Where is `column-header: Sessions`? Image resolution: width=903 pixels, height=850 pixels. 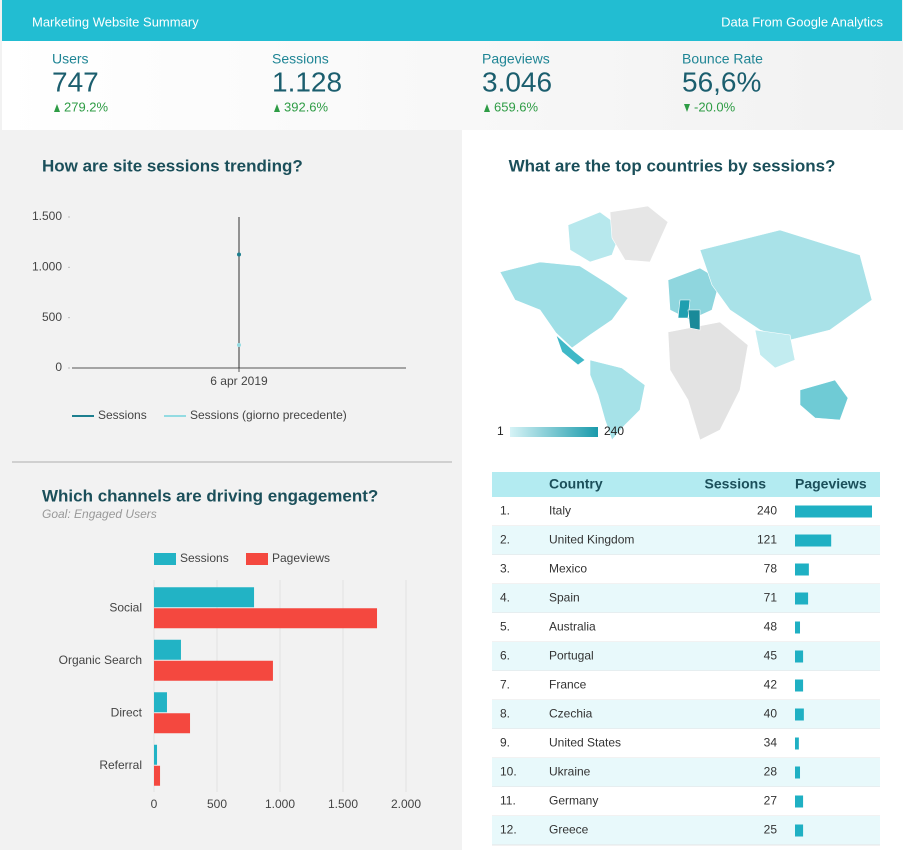
column-header: Sessions is located at coordinates (736, 484).